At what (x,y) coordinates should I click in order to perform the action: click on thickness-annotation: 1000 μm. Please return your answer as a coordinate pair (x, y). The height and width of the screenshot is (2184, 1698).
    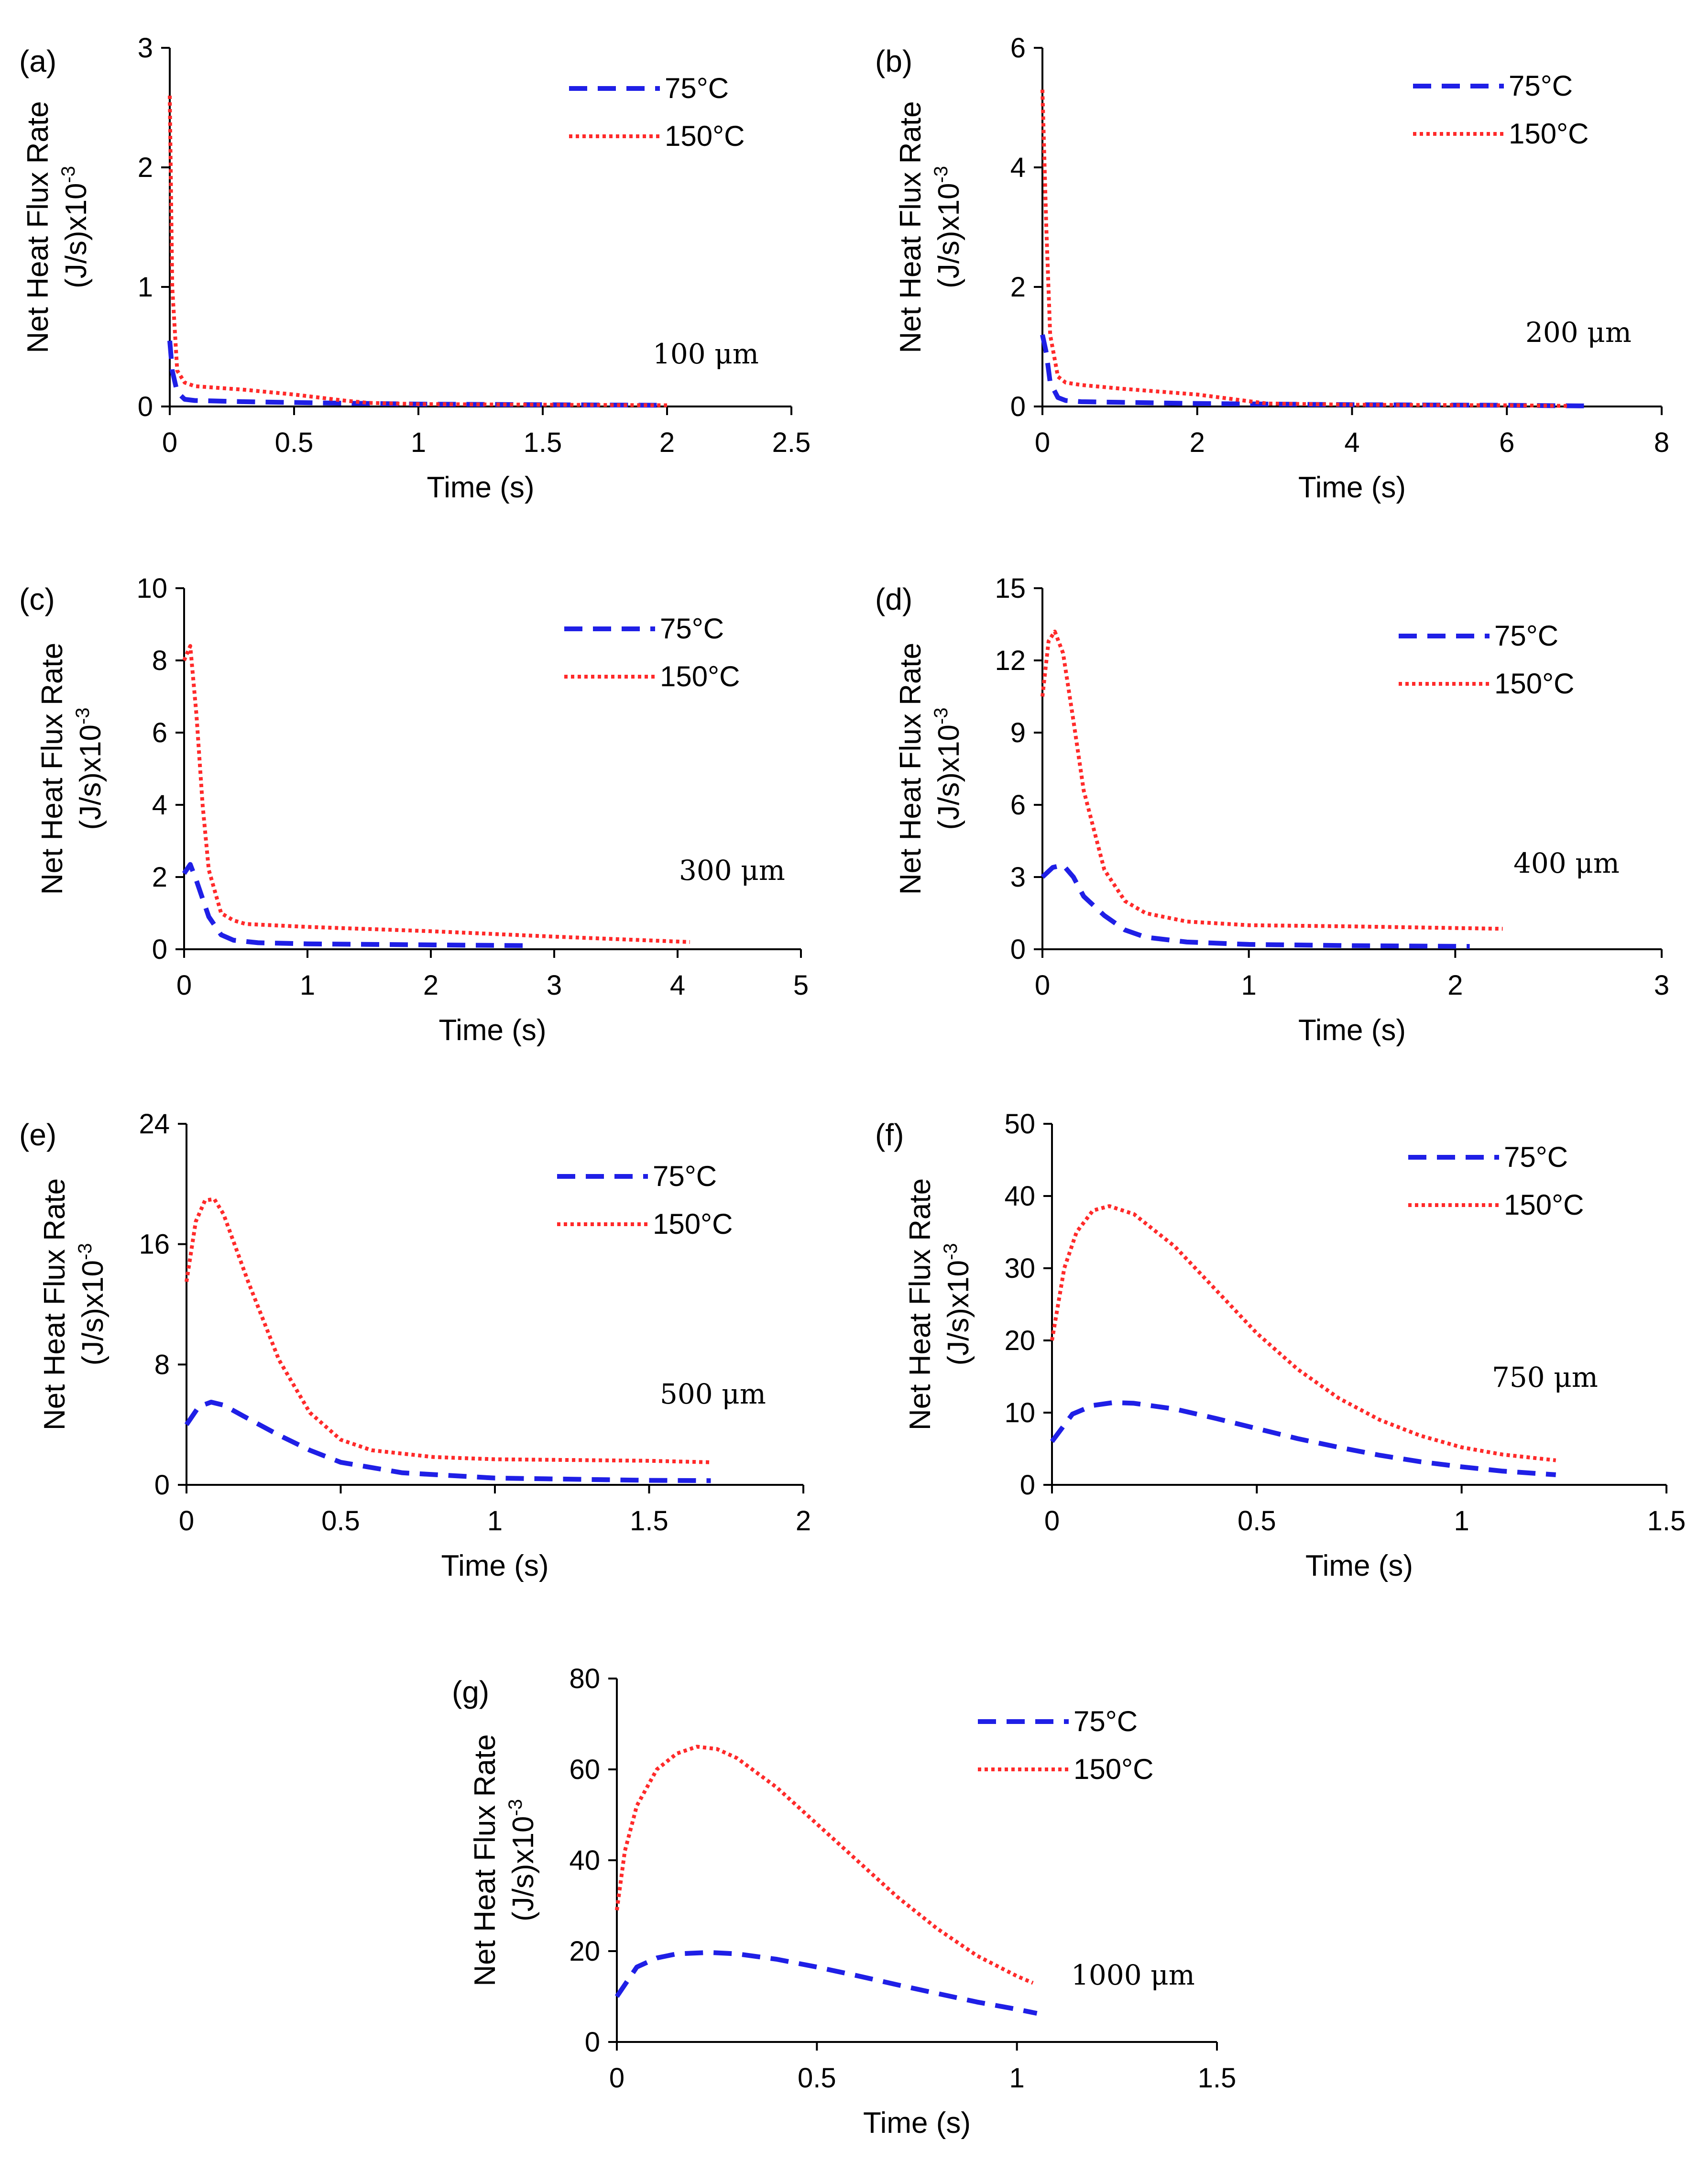
    Looking at the image, I should click on (1133, 1975).